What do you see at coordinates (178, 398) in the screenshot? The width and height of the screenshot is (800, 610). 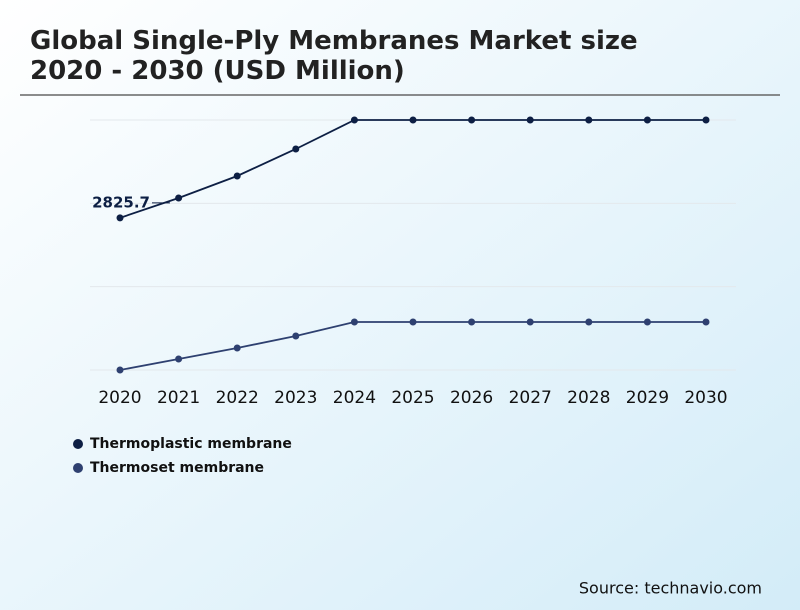 I see `x-tick-label: 2021` at bounding box center [178, 398].